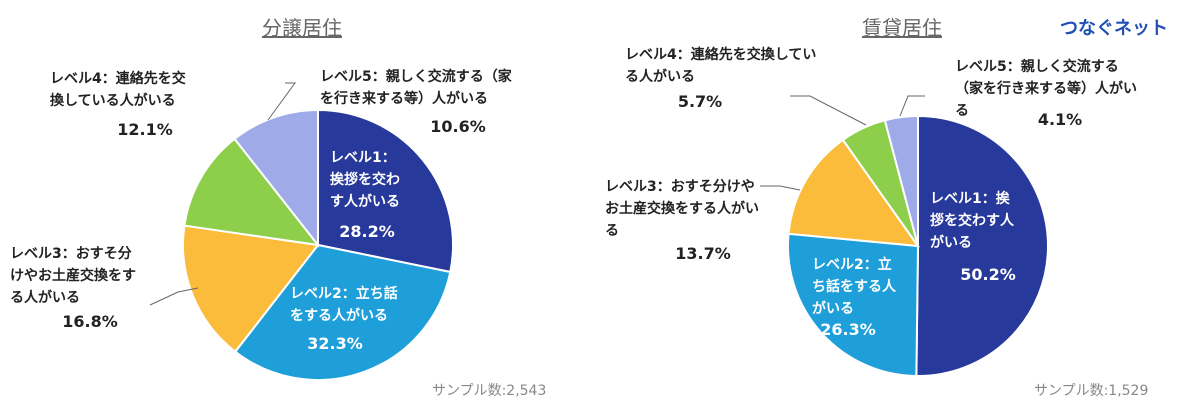 The image size is (1200, 414). I want to click on value-label: 13.7%, so click(703, 253).